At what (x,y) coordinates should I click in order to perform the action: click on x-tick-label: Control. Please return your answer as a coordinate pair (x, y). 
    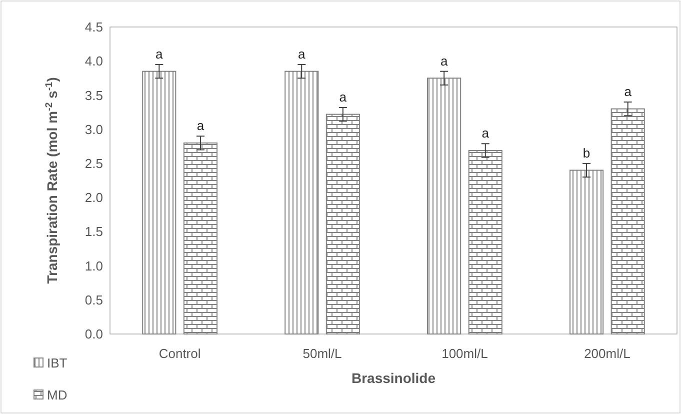
    Looking at the image, I should click on (179, 353).